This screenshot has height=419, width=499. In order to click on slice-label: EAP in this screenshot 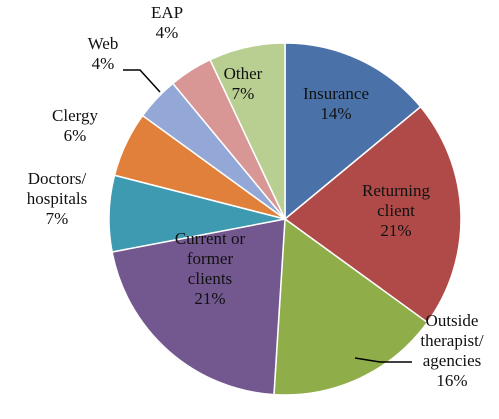, I will do `click(167, 12)`.